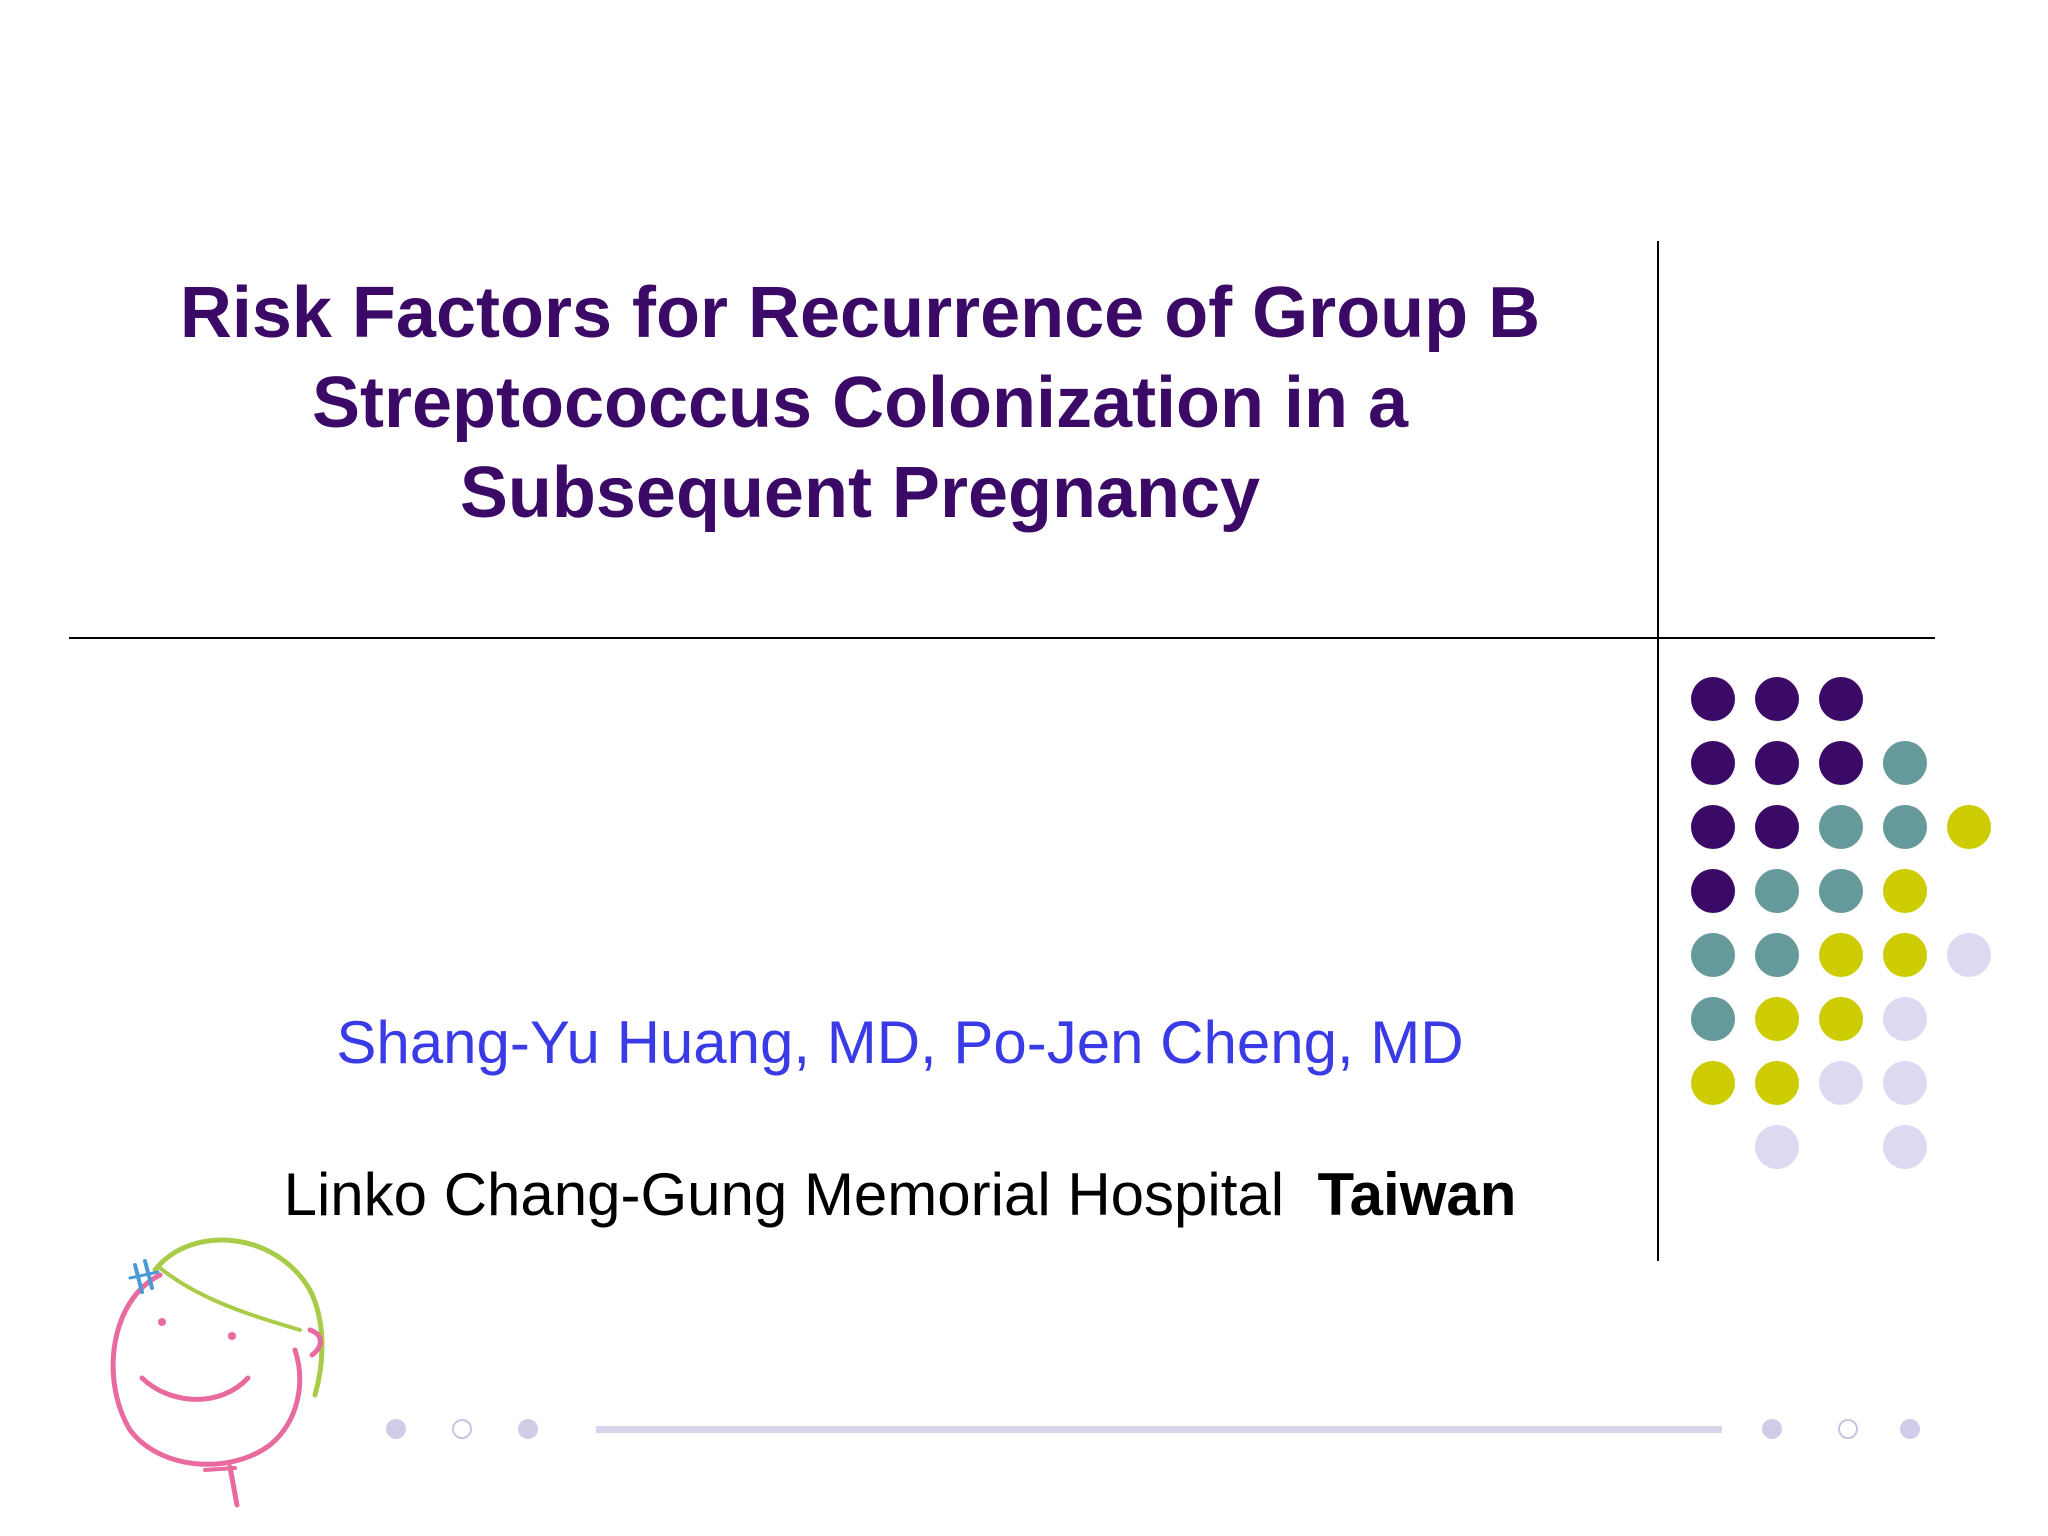 This screenshot has width=2048, height=1536. I want to click on institution-name: Linko Chang-Gung Memorial Hospital, so click(784, 1194).